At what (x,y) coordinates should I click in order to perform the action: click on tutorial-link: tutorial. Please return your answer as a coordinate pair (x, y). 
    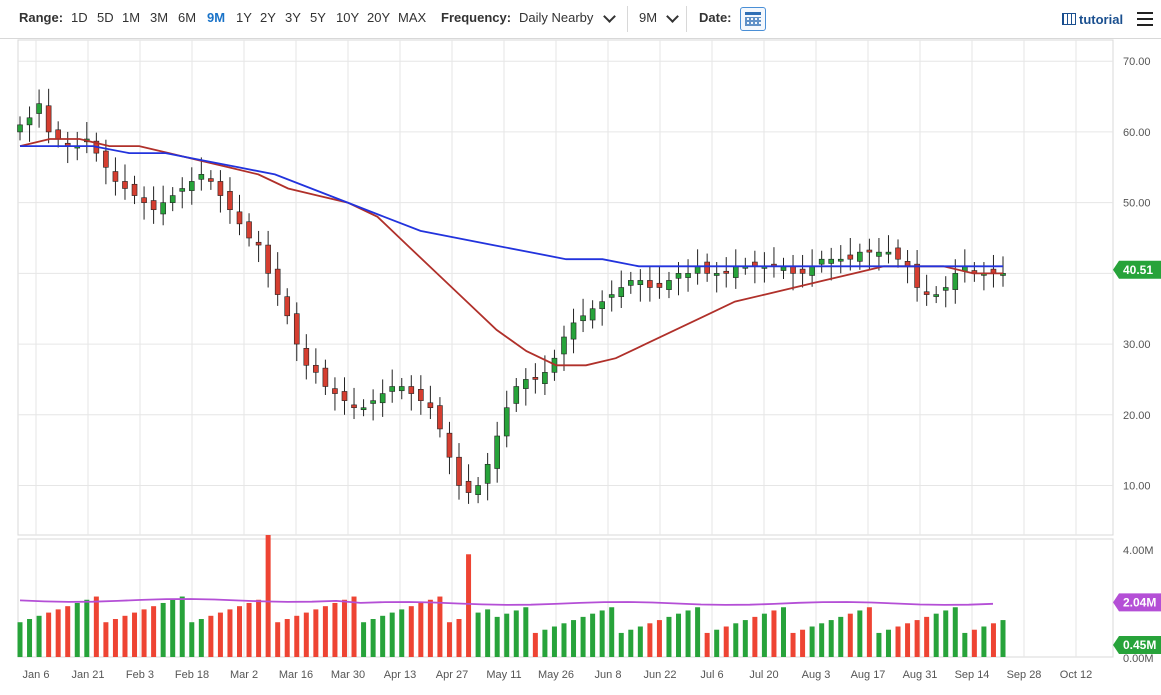
    Looking at the image, I should click on (1092, 19).